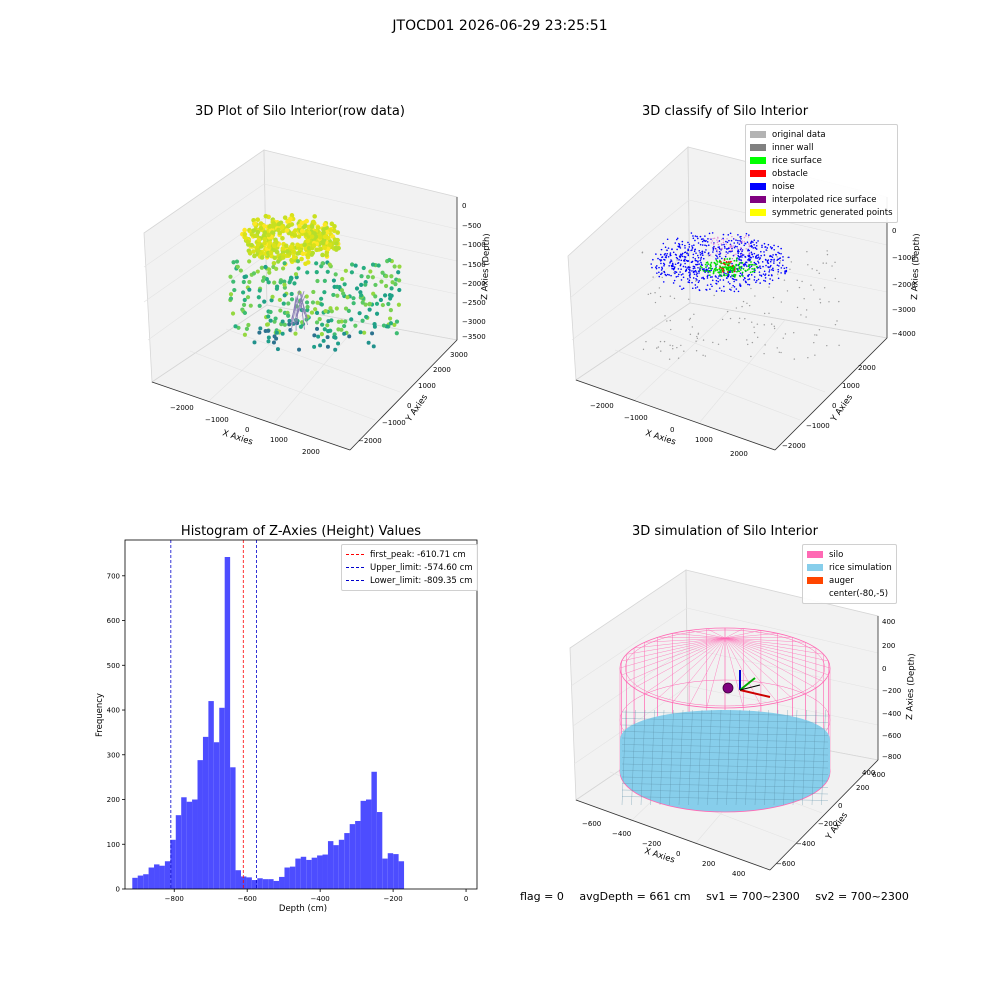 This screenshot has width=1000, height=1000. What do you see at coordinates (602, 406) in the screenshot?
I see `p2-xtick-0: −2000` at bounding box center [602, 406].